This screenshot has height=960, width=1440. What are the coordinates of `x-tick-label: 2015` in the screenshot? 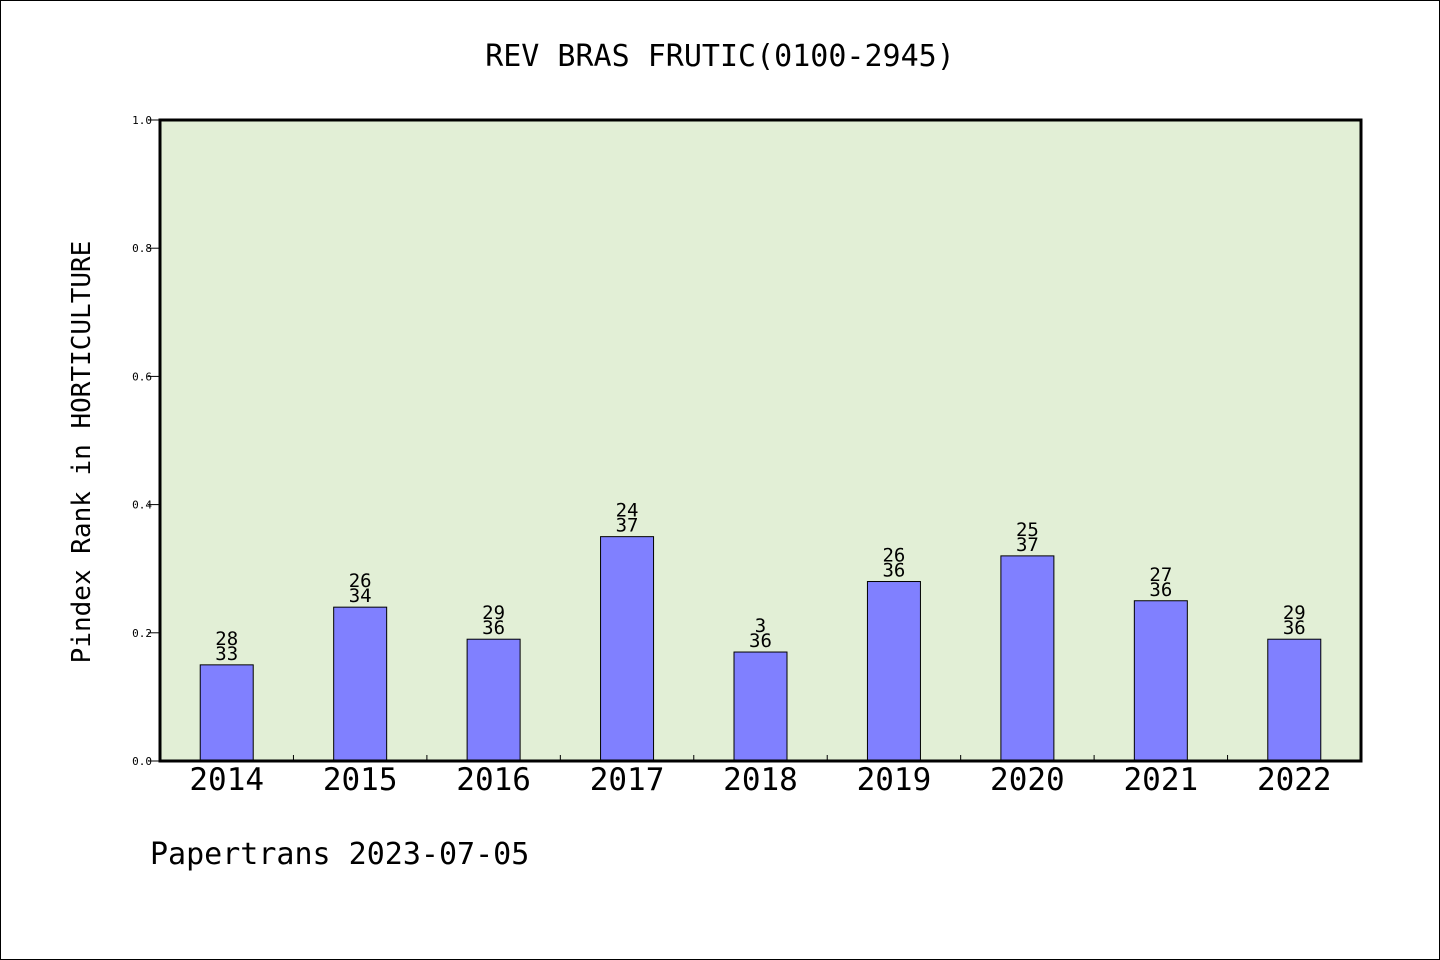 It's located at (360, 780).